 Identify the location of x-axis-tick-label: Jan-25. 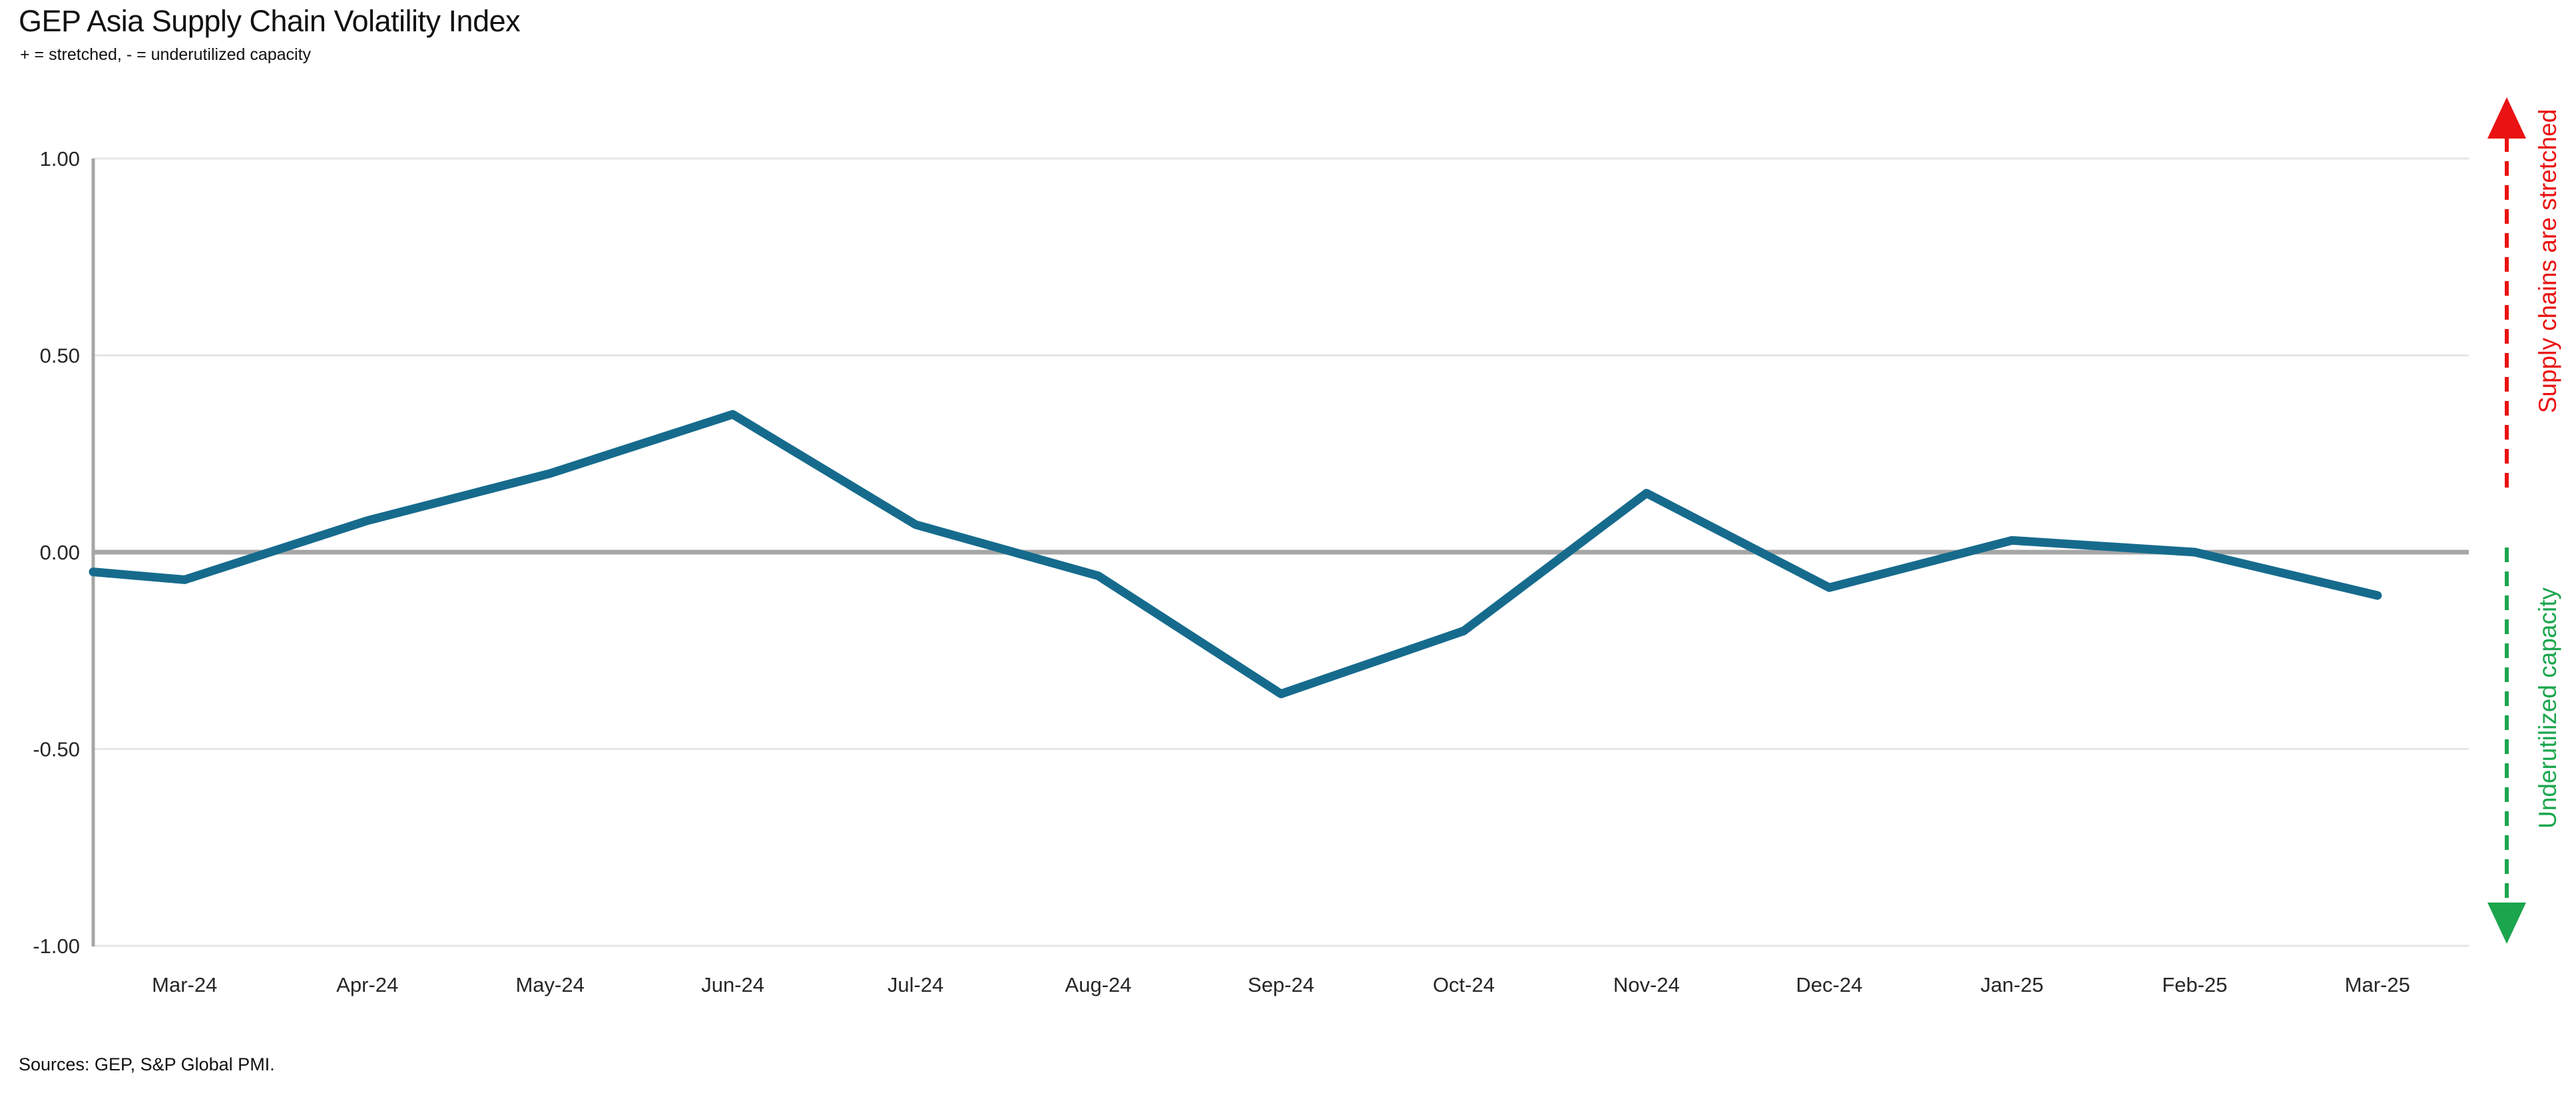
(2012, 984).